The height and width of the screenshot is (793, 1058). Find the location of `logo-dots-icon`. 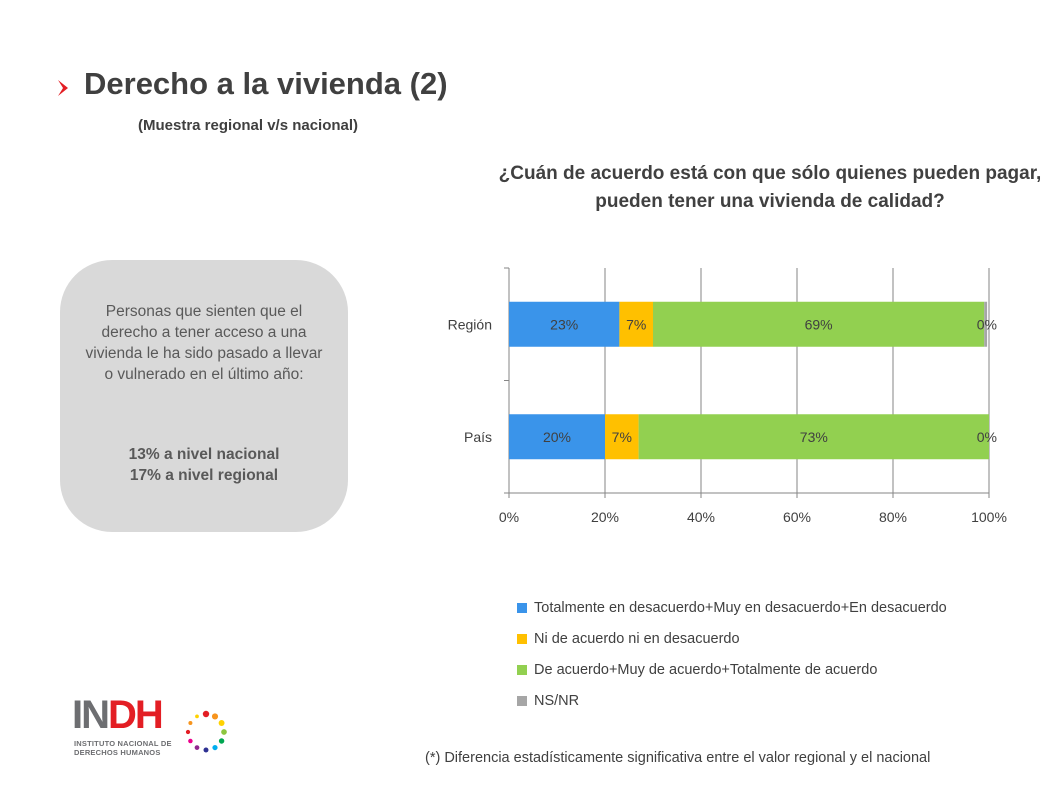

logo-dots-icon is located at coordinates (206, 731).